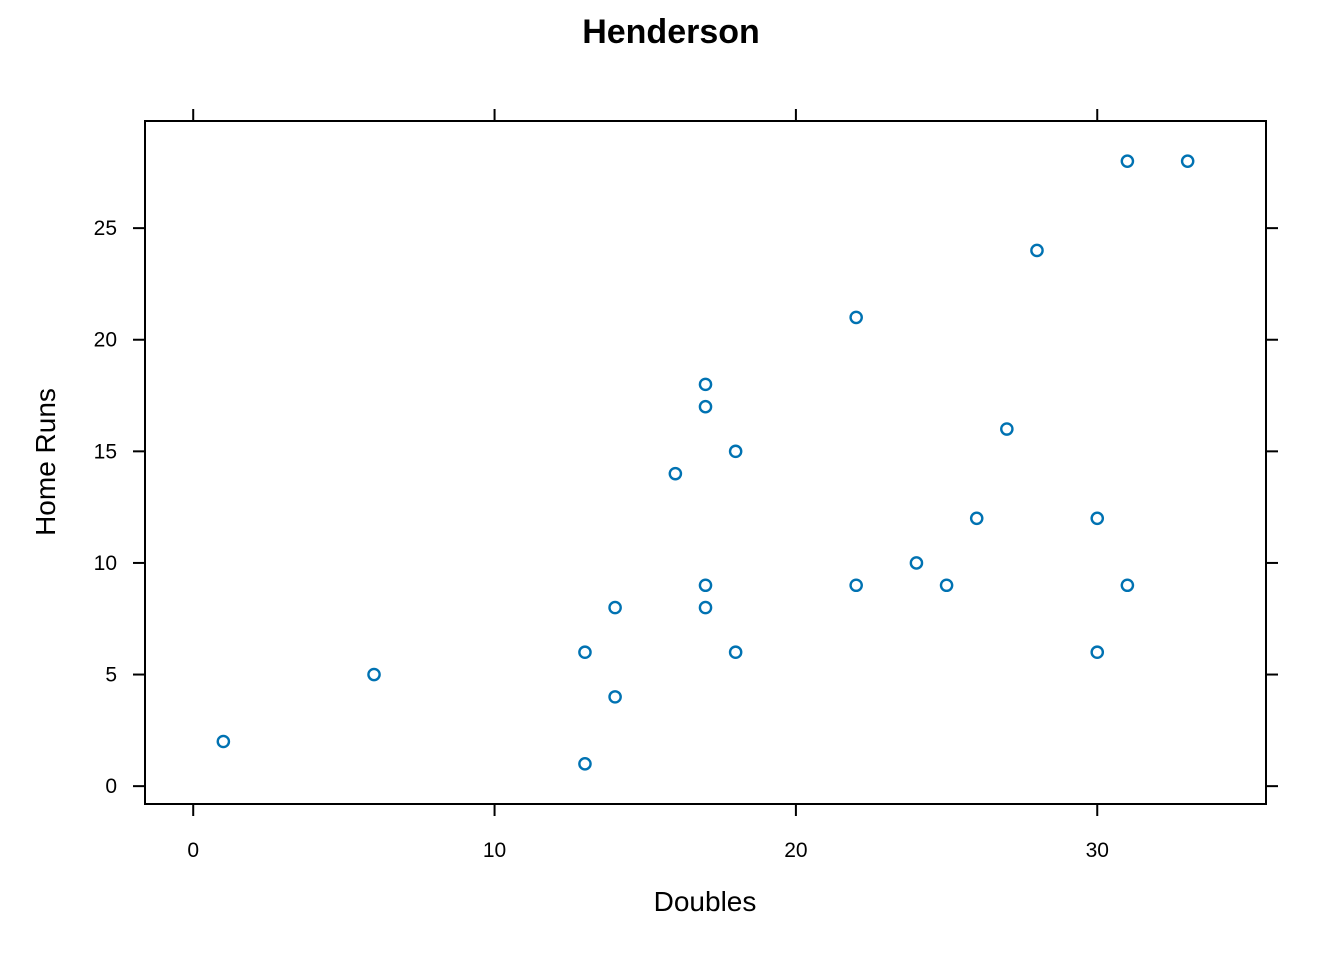  I want to click on y-tick-label-4: 20, so click(105, 340).